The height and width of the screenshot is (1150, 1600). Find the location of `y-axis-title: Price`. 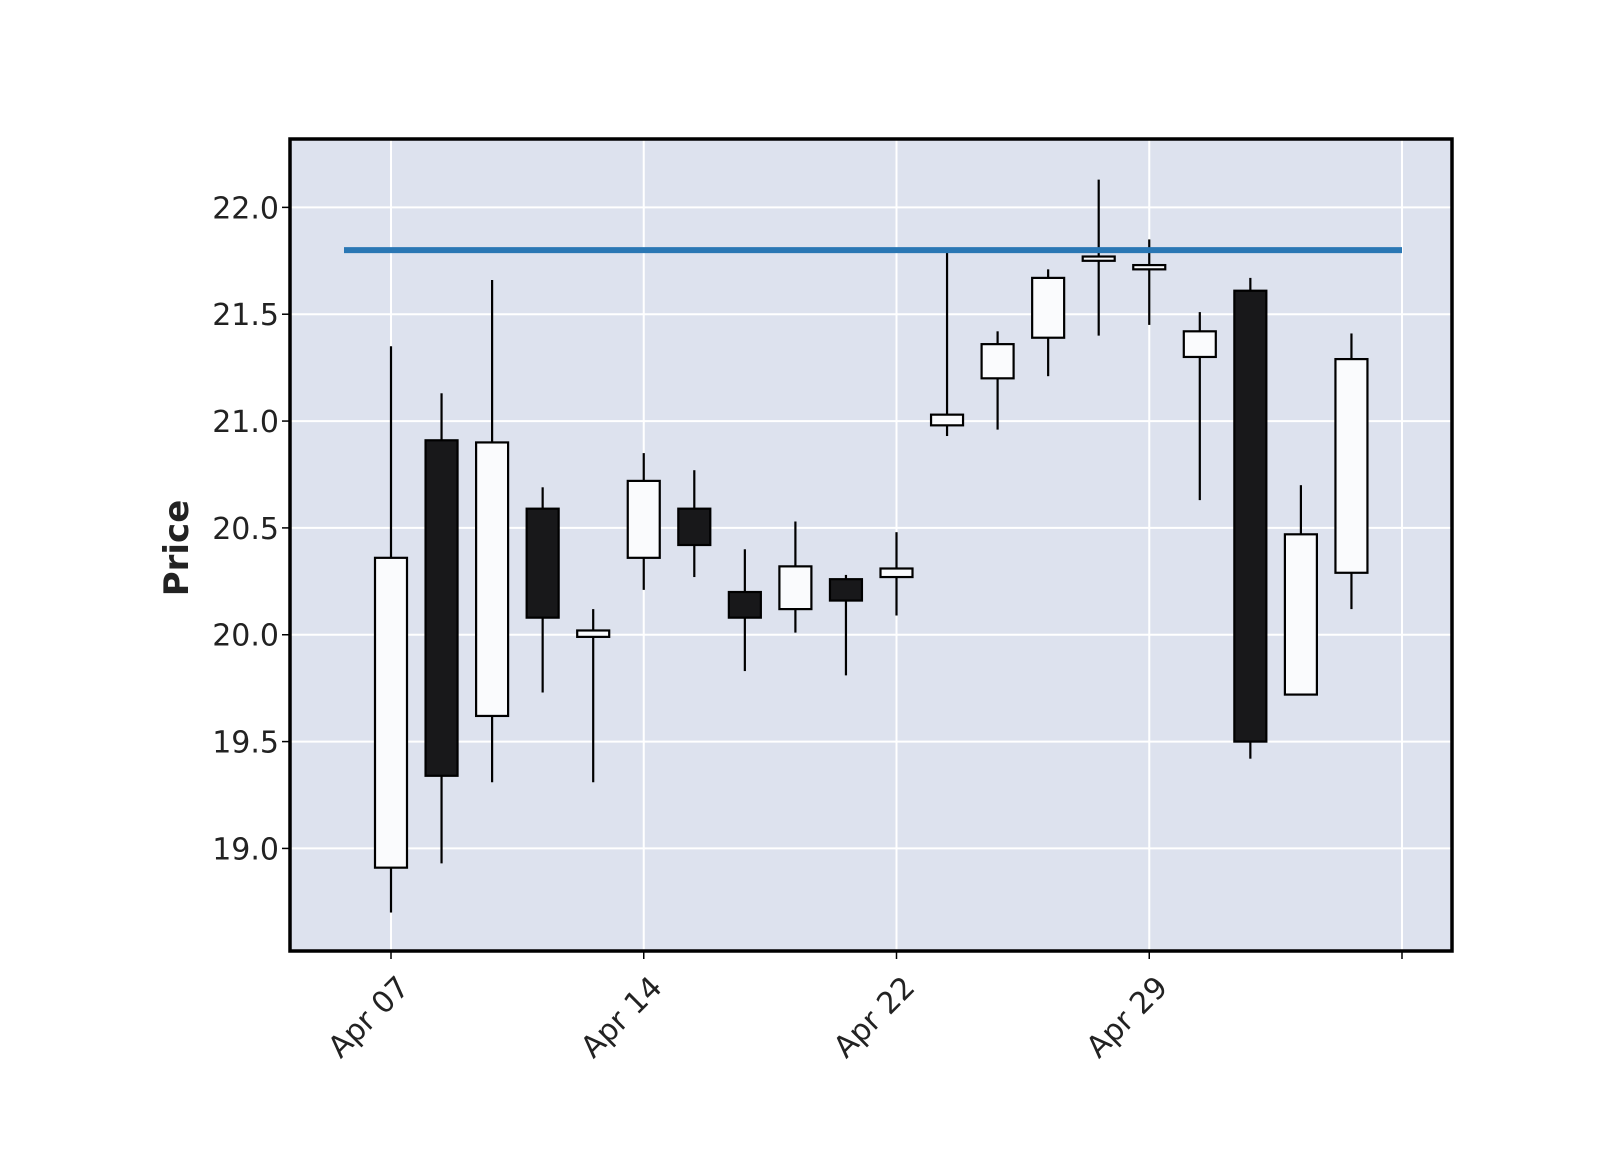

y-axis-title: Price is located at coordinates (177, 548).